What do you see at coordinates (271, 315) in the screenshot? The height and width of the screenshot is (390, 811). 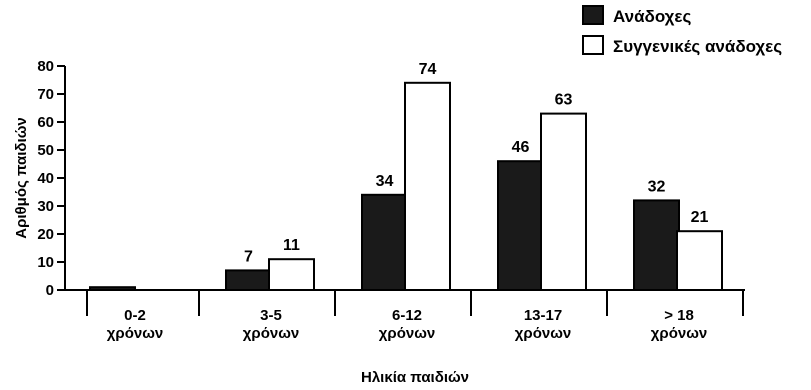 I see `x-tick-label: 3-5` at bounding box center [271, 315].